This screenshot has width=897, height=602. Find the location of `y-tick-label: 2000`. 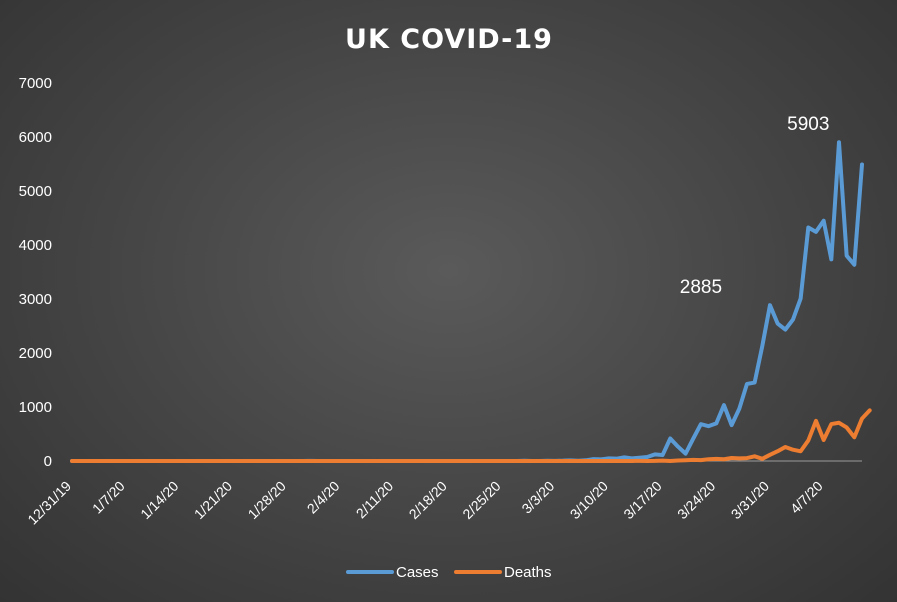

y-tick-label: 2000 is located at coordinates (35, 353).